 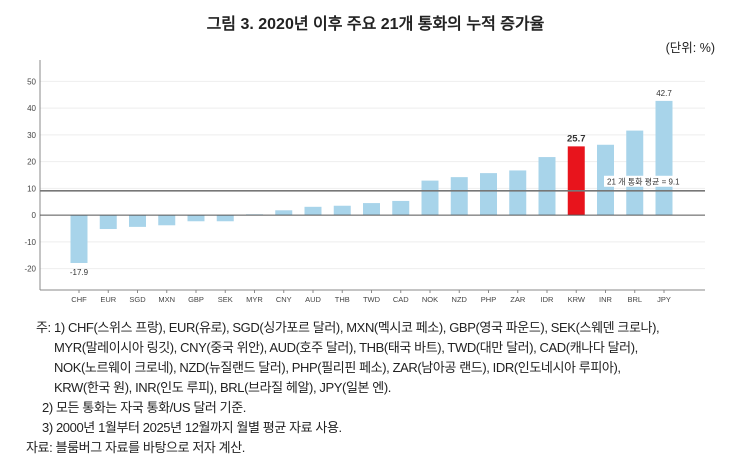 I want to click on bar-nzd, so click(x=459, y=196).